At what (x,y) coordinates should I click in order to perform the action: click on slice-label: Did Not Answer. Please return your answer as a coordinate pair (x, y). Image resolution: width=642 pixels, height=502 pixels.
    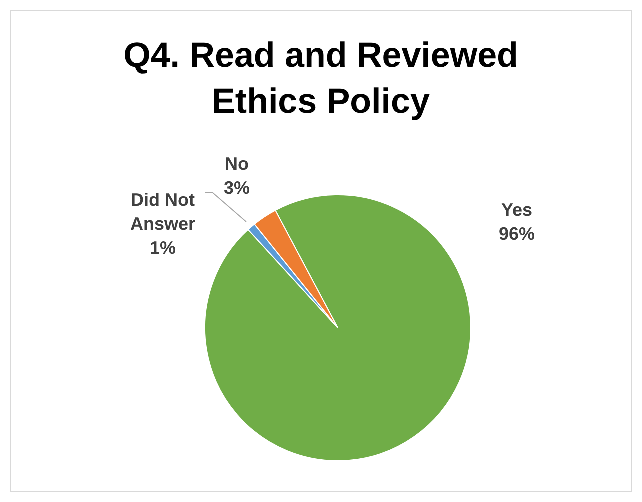
    Looking at the image, I should click on (163, 212).